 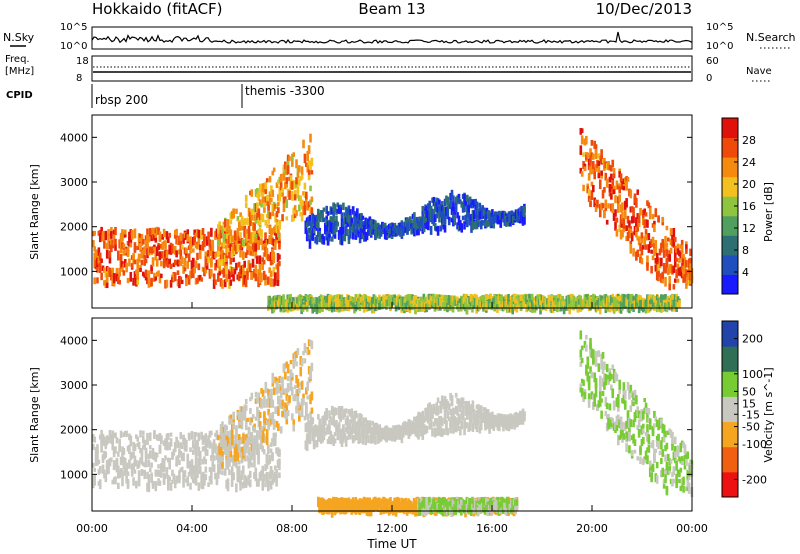 What do you see at coordinates (17, 59) in the screenshot?
I see `freq-label: Freq.` at bounding box center [17, 59].